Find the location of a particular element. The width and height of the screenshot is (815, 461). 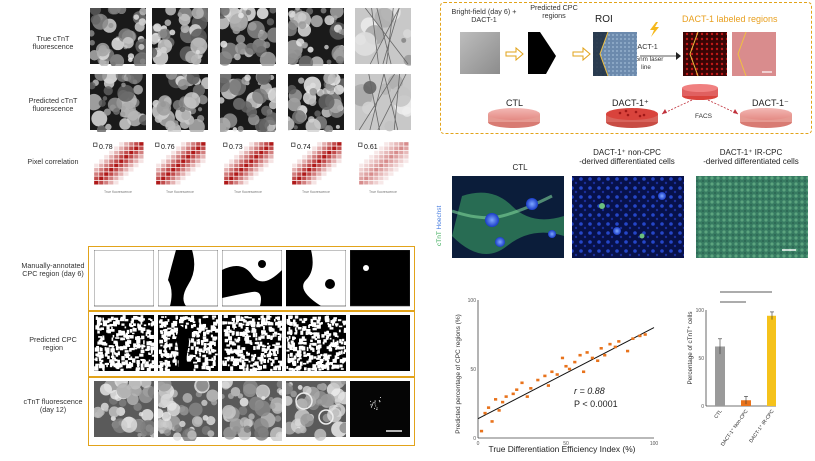

micrograph-ctl is located at coordinates (508, 217).